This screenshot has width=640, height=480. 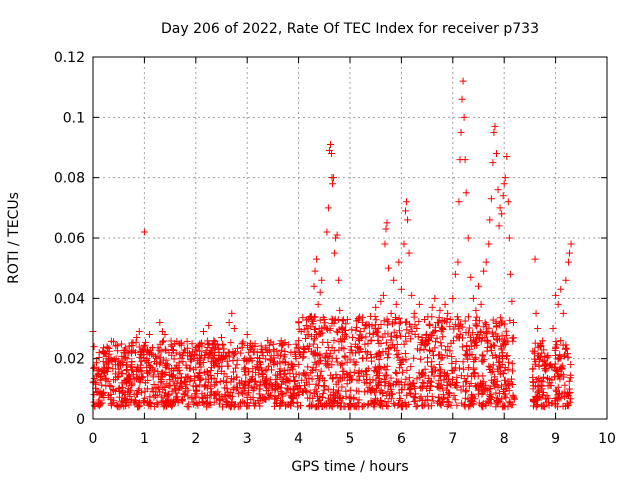 I want to click on x-tick-label: 0, so click(x=93, y=439).